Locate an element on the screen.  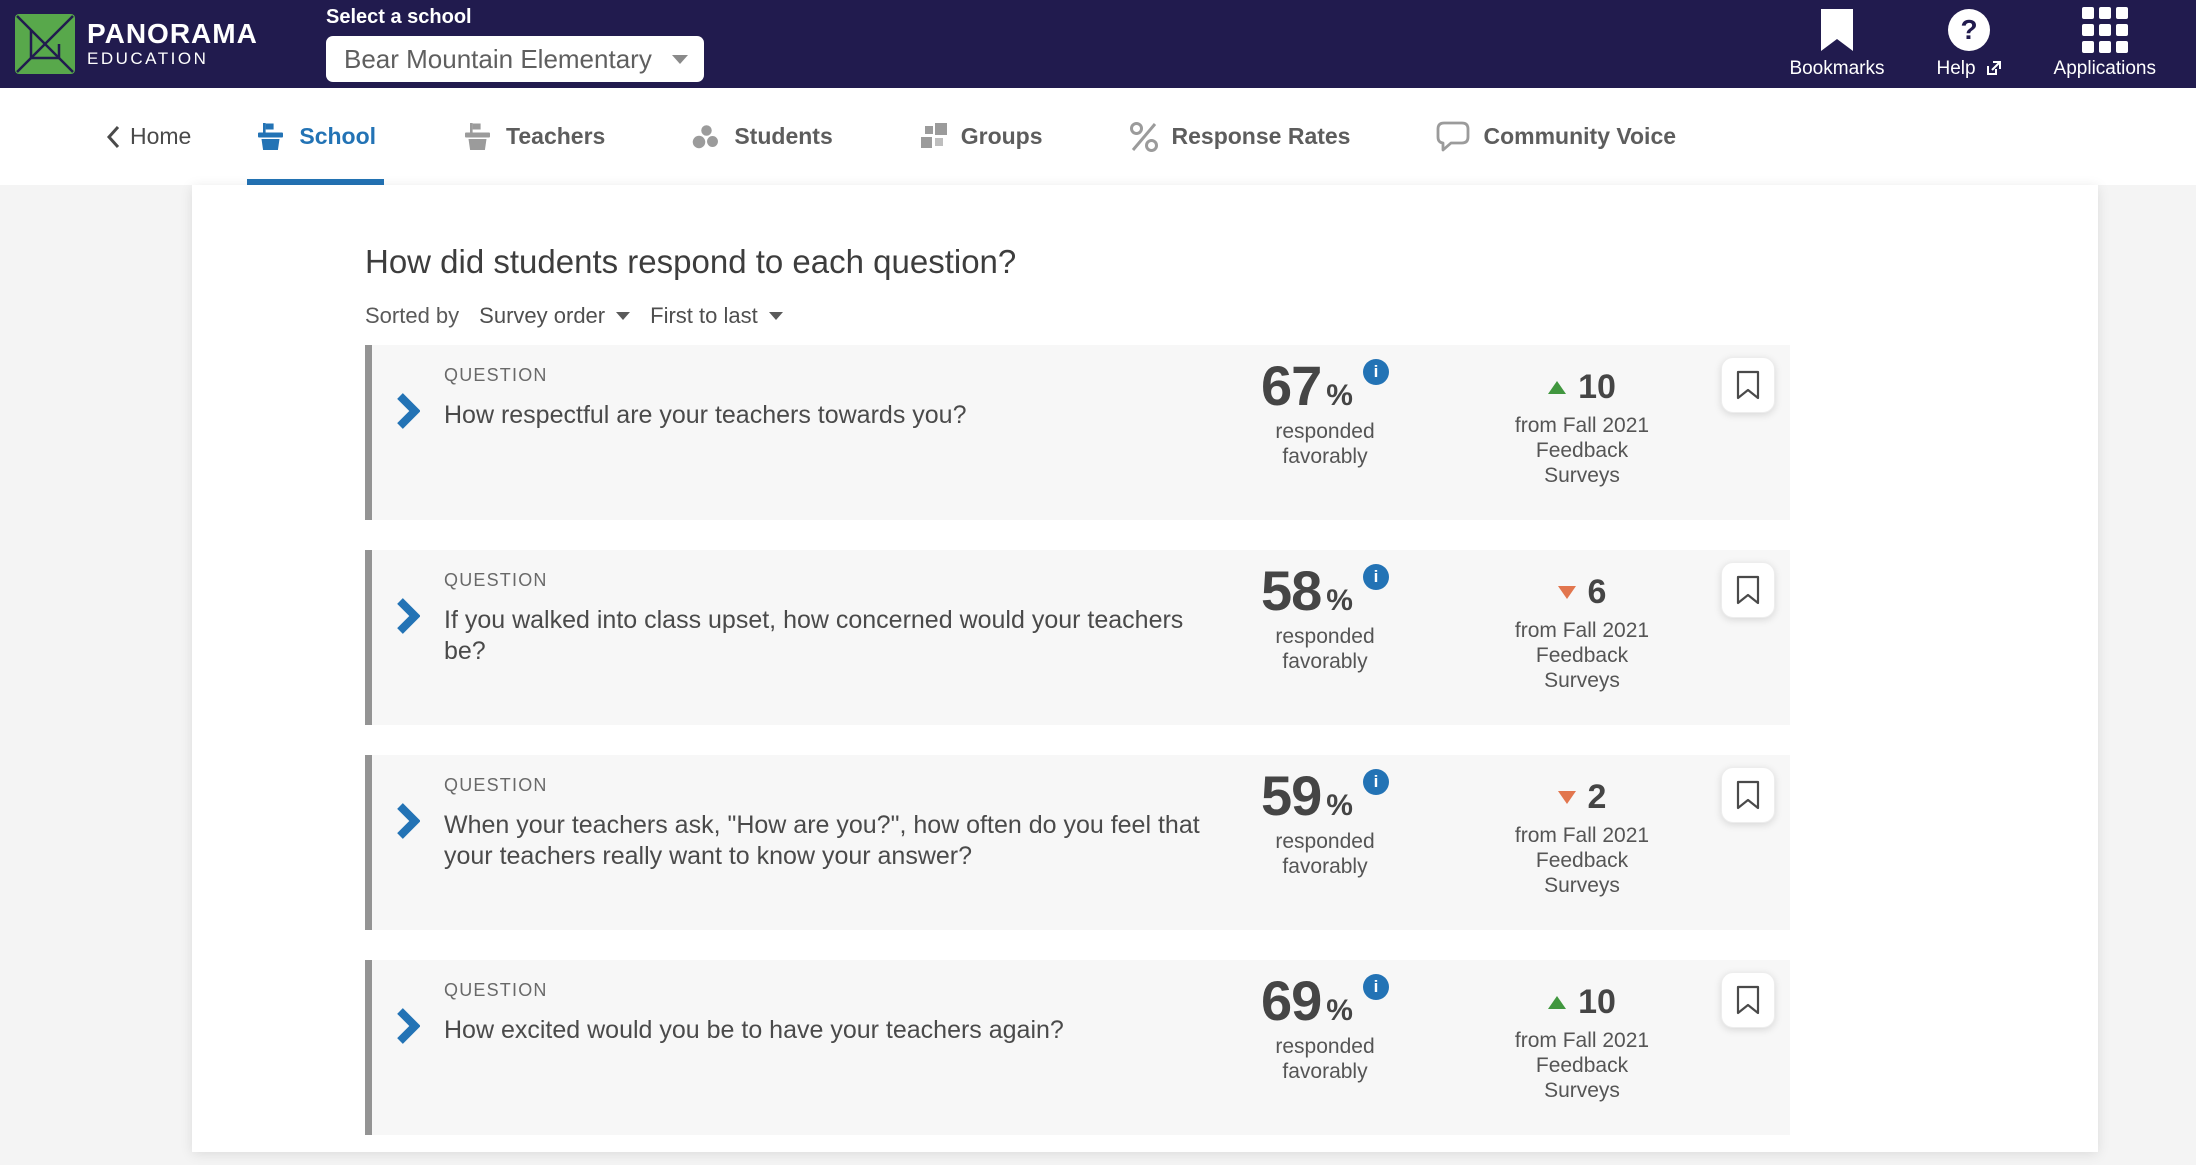
help-icon: ? is located at coordinates (1969, 30).